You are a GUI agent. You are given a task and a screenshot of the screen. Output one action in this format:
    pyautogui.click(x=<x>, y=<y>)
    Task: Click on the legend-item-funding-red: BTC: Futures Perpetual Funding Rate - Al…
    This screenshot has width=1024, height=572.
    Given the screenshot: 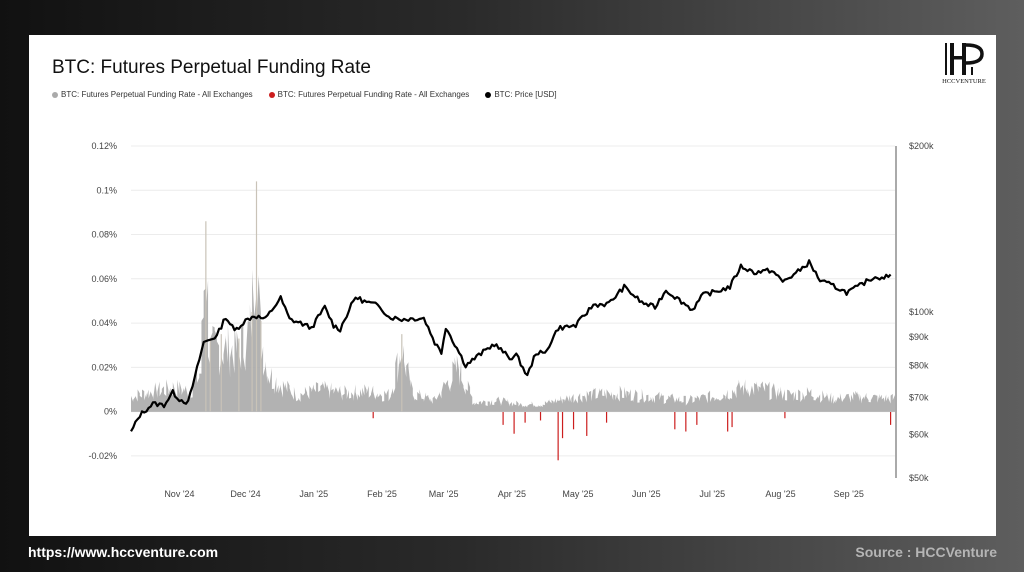 What is the action you would take?
    pyautogui.click(x=369, y=94)
    